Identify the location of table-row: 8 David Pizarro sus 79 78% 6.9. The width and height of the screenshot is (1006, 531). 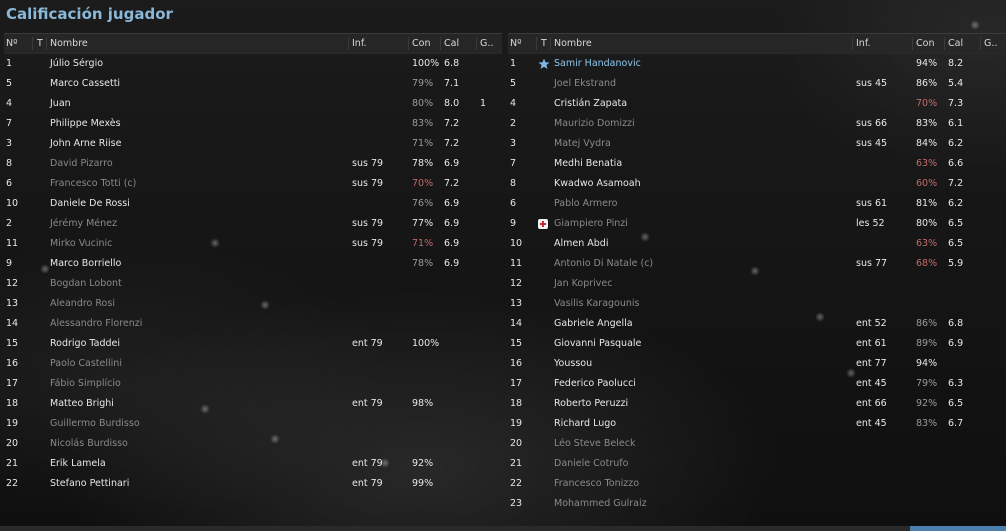
(253, 164).